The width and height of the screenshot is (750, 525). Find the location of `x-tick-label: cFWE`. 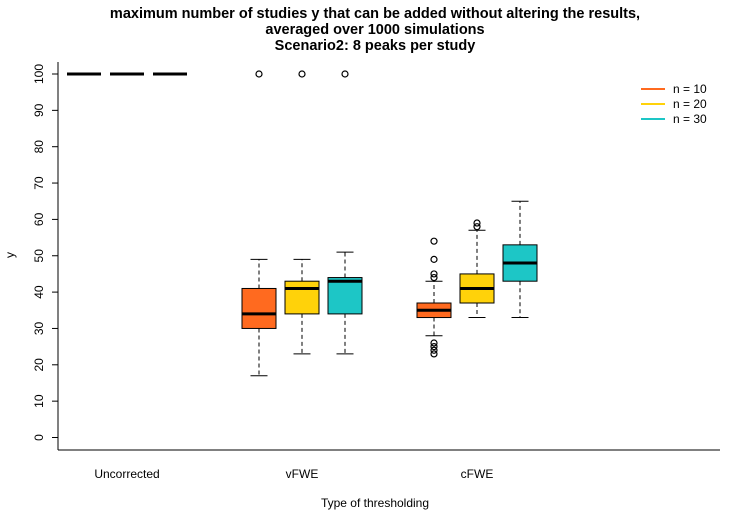

x-tick-label: cFWE is located at coordinates (477, 474).